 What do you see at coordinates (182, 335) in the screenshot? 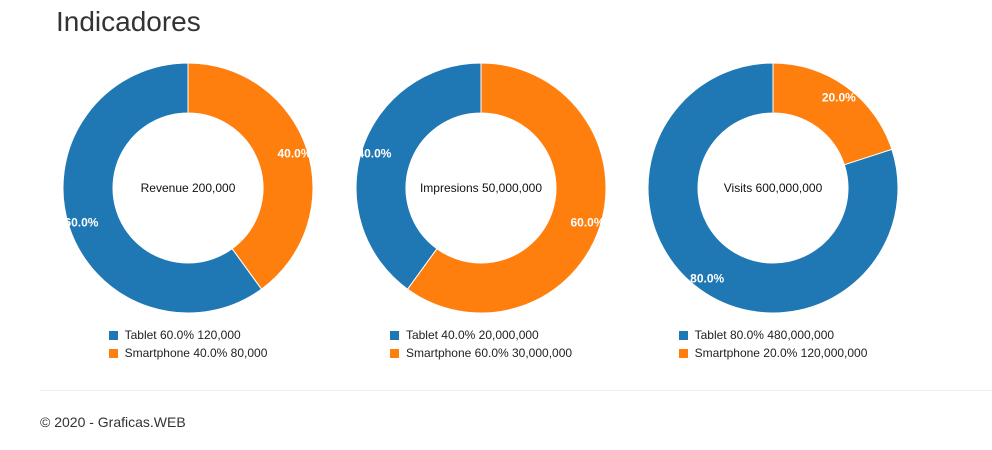
I see `legend-label: Tablet 60.0% 120,000` at bounding box center [182, 335].